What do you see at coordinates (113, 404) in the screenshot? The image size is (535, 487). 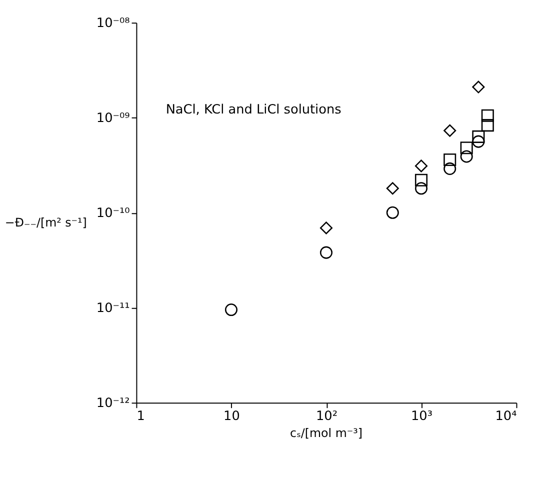 I see `y-tick-label: 10⁻¹²` at bounding box center [113, 404].